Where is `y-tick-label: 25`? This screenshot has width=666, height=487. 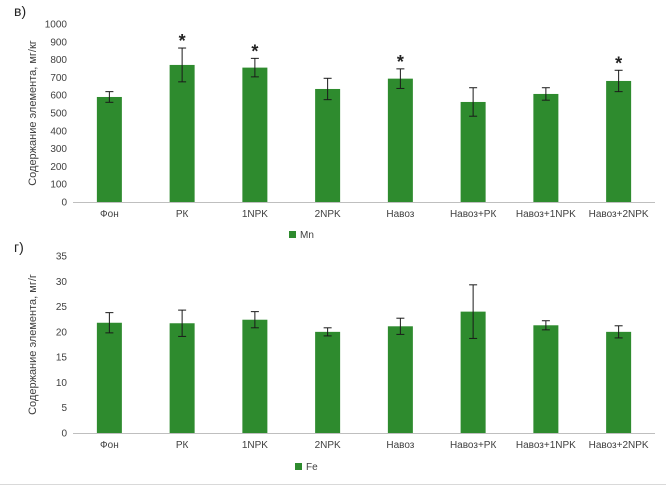
y-tick-label: 25 is located at coordinates (62, 307).